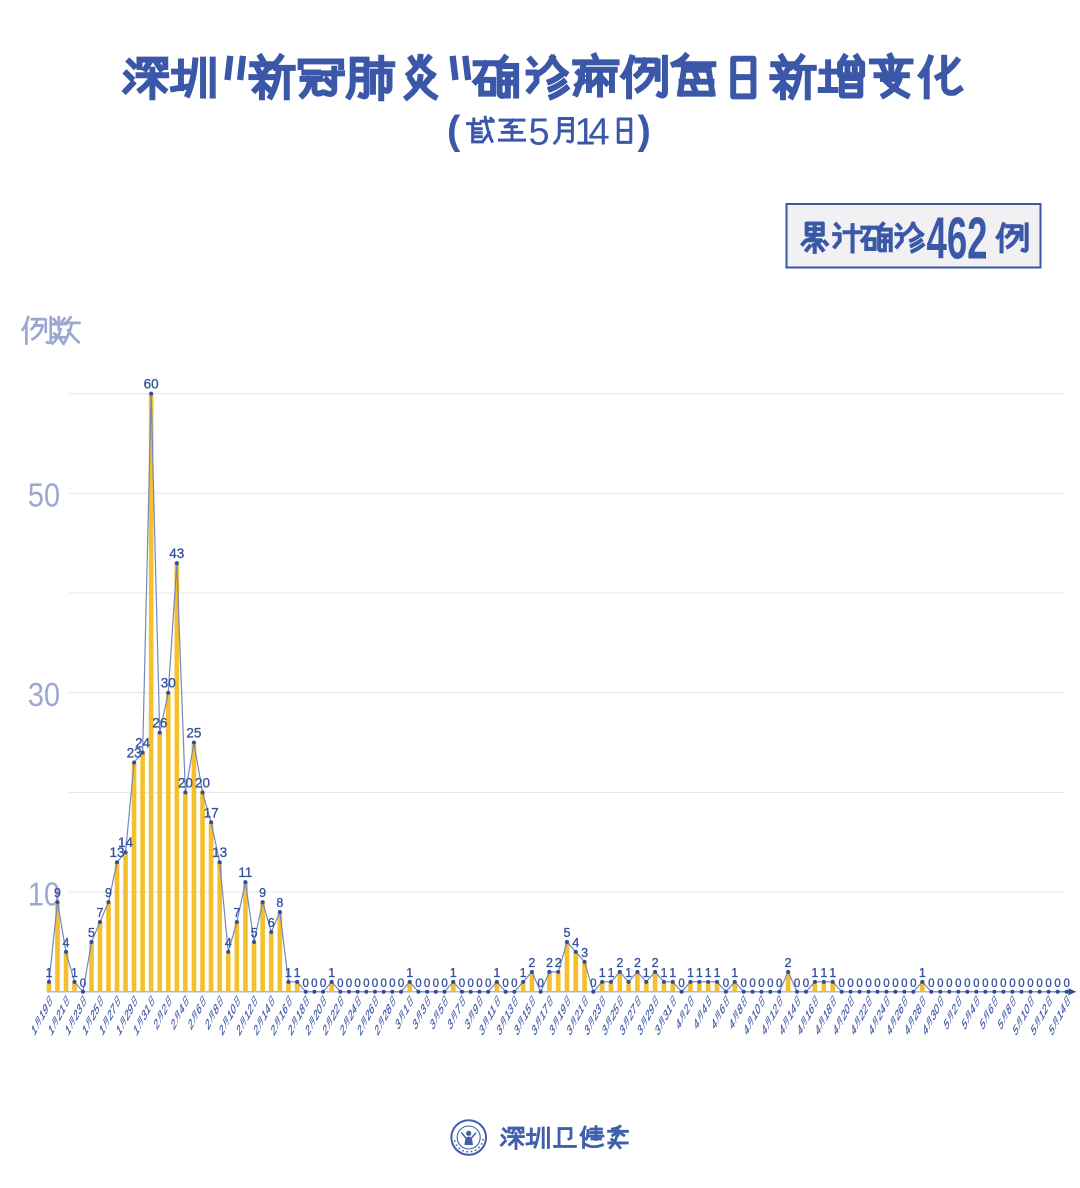 The image size is (1080, 1188). What do you see at coordinates (44, 694) in the screenshot?
I see `svg-text: 30` at bounding box center [44, 694].